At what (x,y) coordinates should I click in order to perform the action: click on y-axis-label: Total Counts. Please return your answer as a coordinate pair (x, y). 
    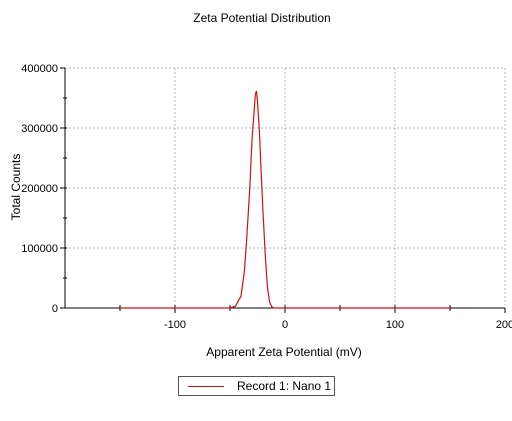
    Looking at the image, I should click on (16, 187).